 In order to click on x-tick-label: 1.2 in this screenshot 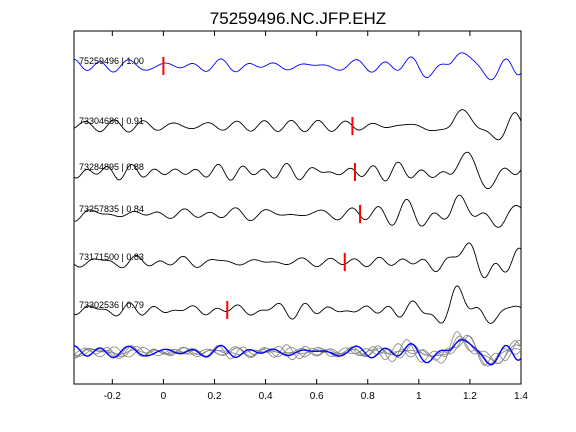, I will do `click(470, 396)`.